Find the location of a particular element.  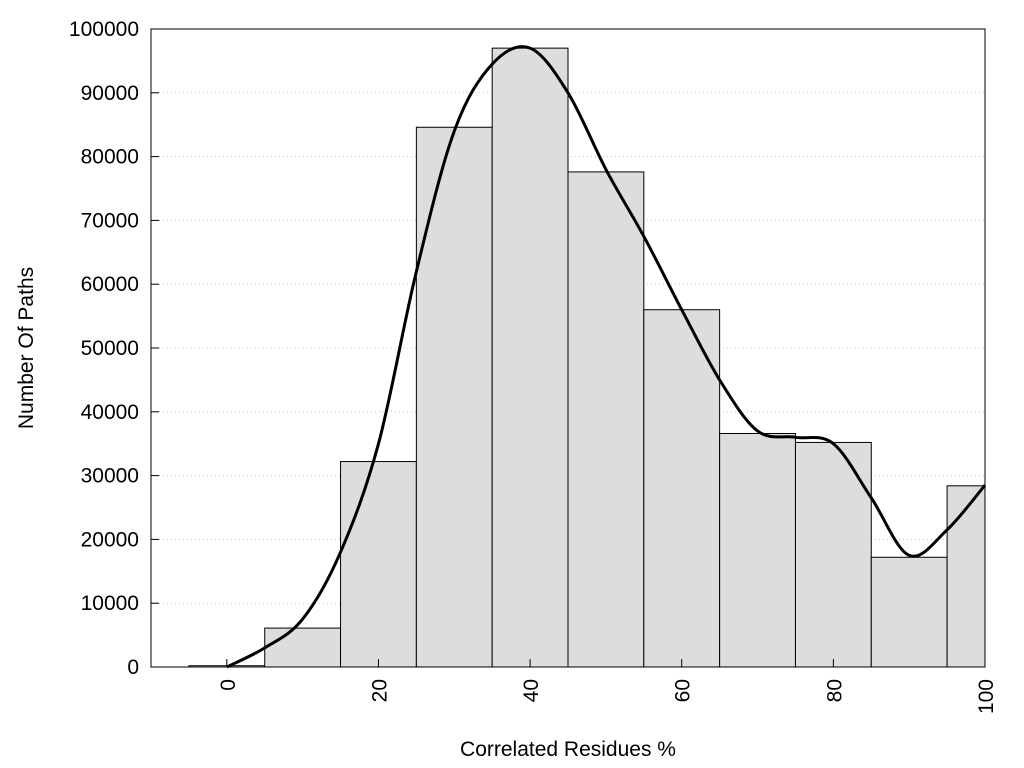

x-tick-label: 40 is located at coordinates (531, 690).